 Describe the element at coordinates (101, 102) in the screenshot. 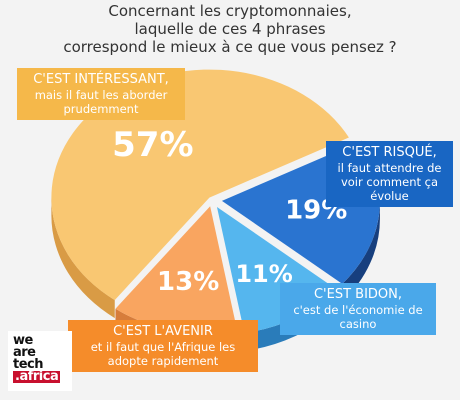

I see `callout-interesting-body: mais il faut les aborder prudemment` at that location.